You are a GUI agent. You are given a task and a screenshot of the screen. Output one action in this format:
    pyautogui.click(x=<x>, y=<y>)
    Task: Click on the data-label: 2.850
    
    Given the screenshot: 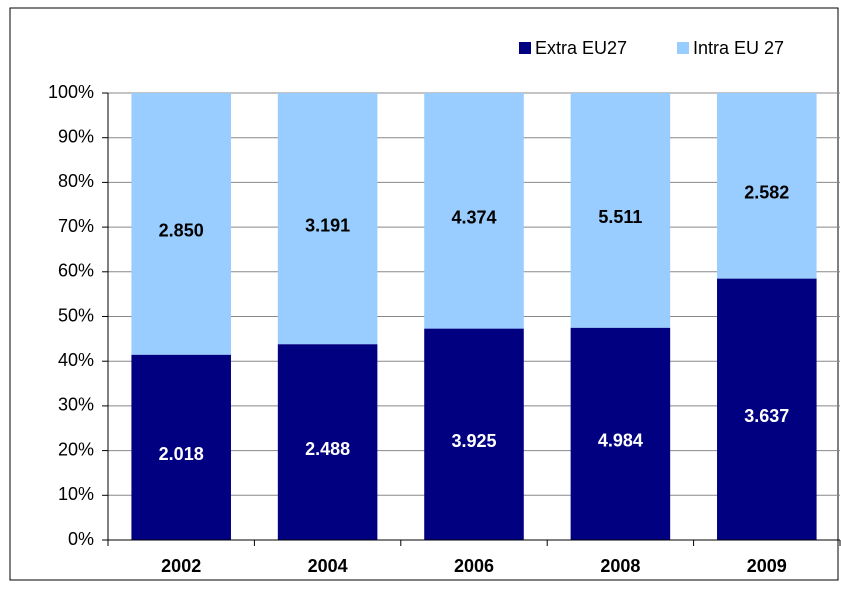 What is the action you would take?
    pyautogui.click(x=181, y=231)
    